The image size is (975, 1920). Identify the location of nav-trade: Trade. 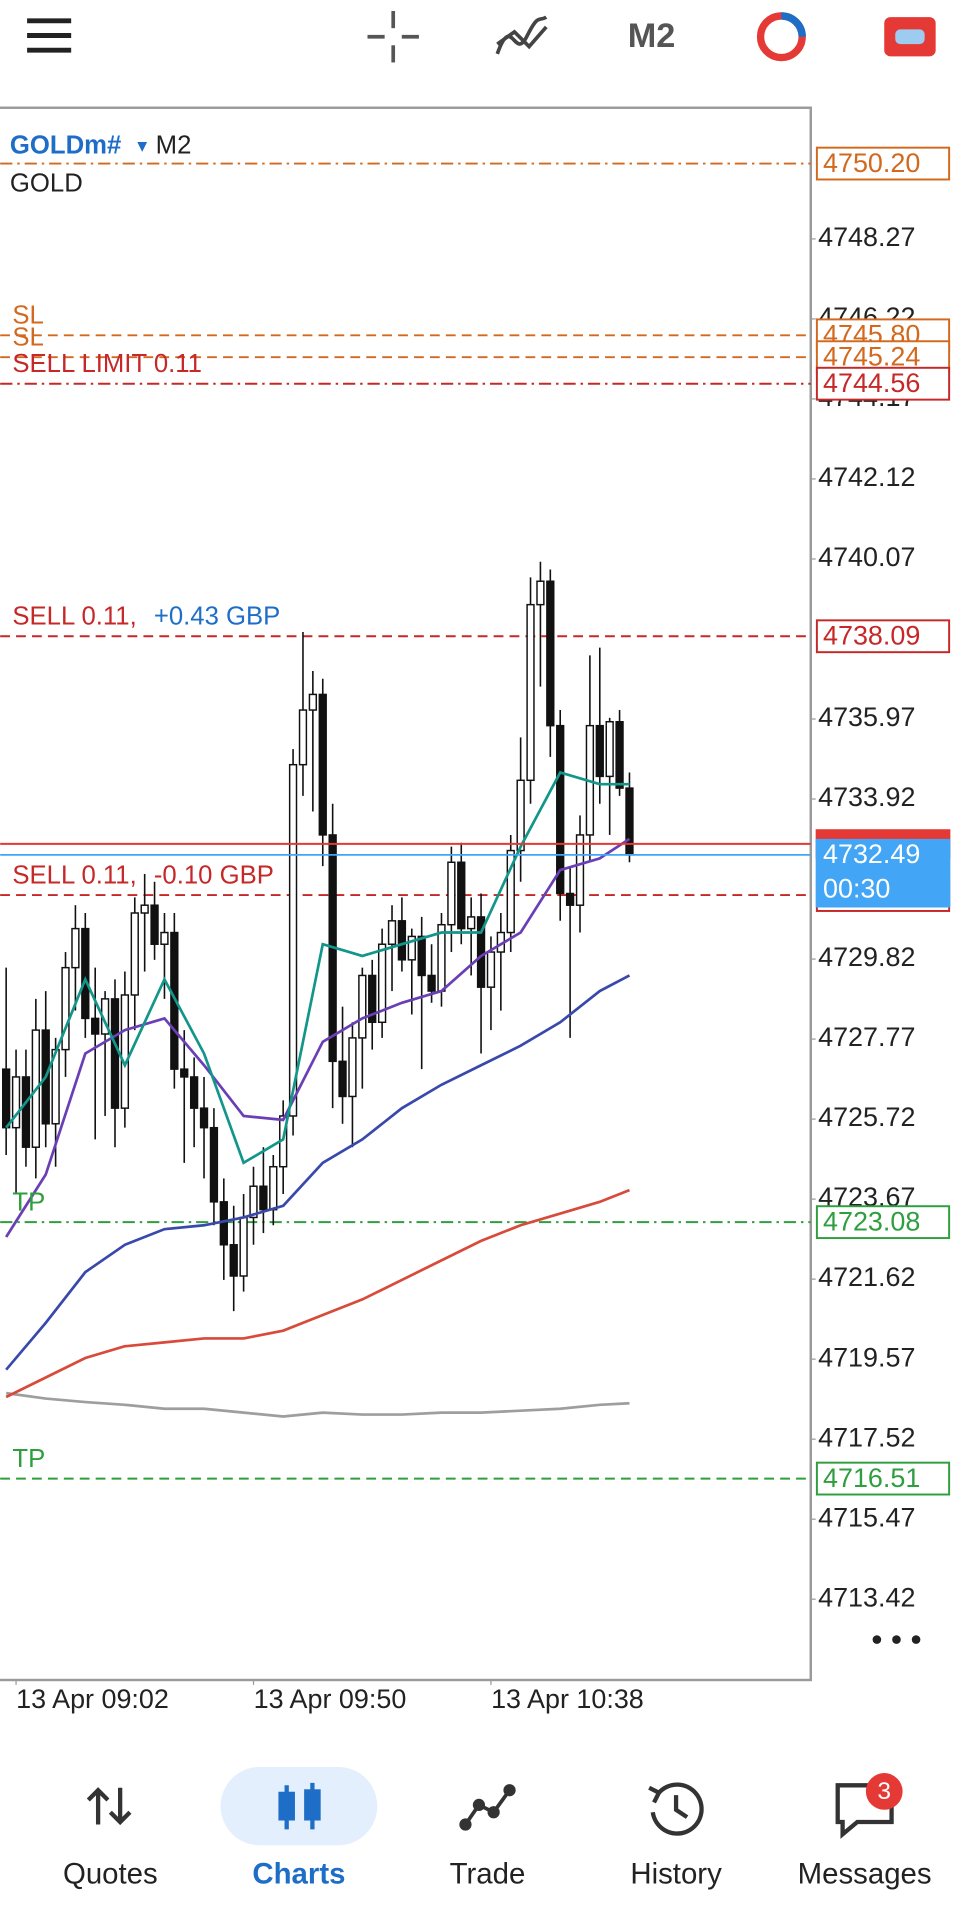
(488, 1874).